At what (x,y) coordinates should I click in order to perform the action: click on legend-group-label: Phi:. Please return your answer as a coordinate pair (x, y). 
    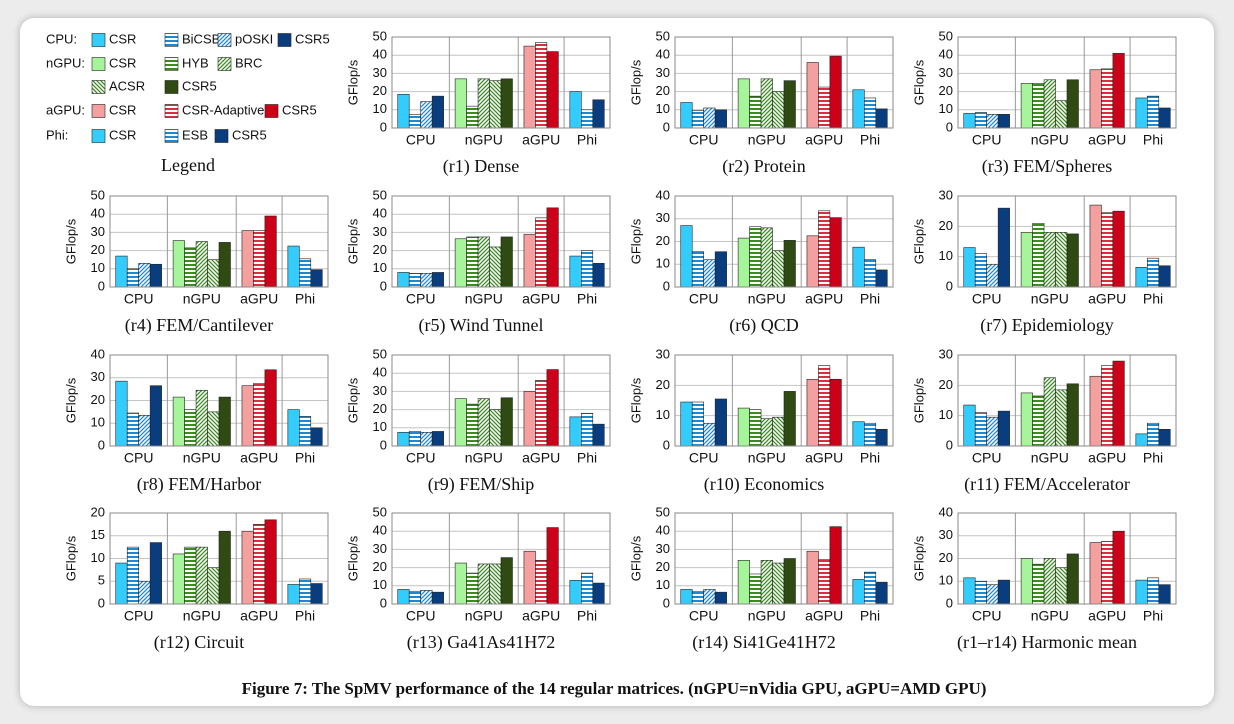
    Looking at the image, I should click on (57, 134).